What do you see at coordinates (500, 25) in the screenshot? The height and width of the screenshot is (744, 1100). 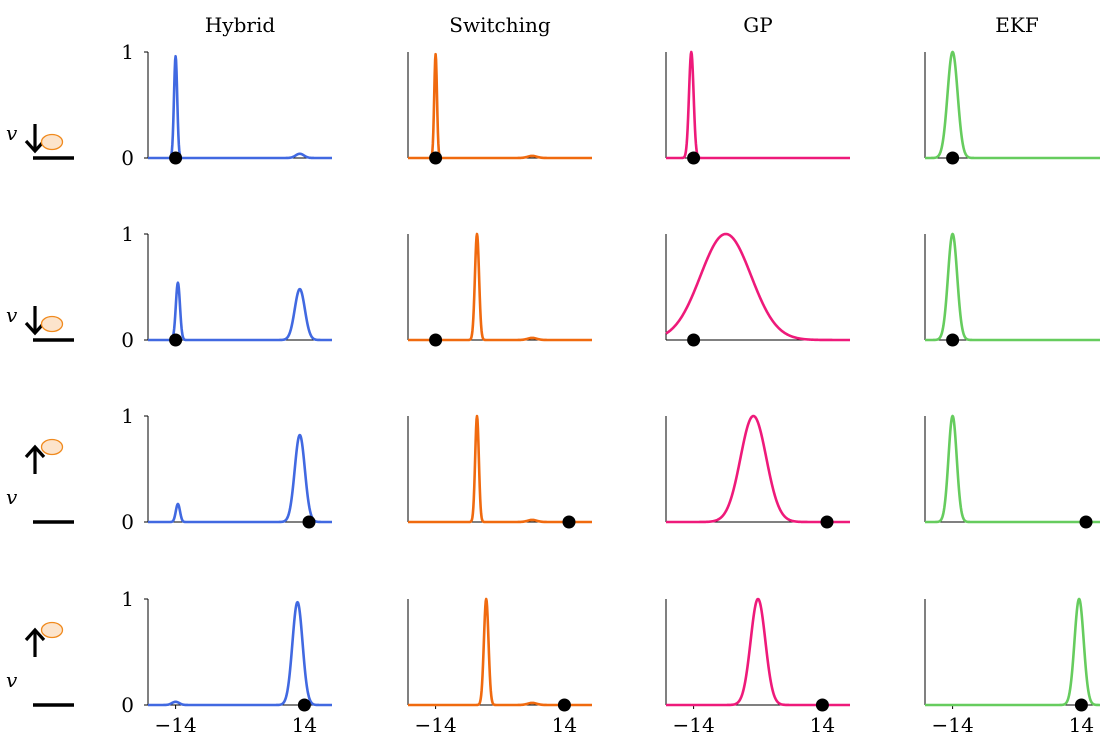 I see `column-title-switching: Switching` at bounding box center [500, 25].